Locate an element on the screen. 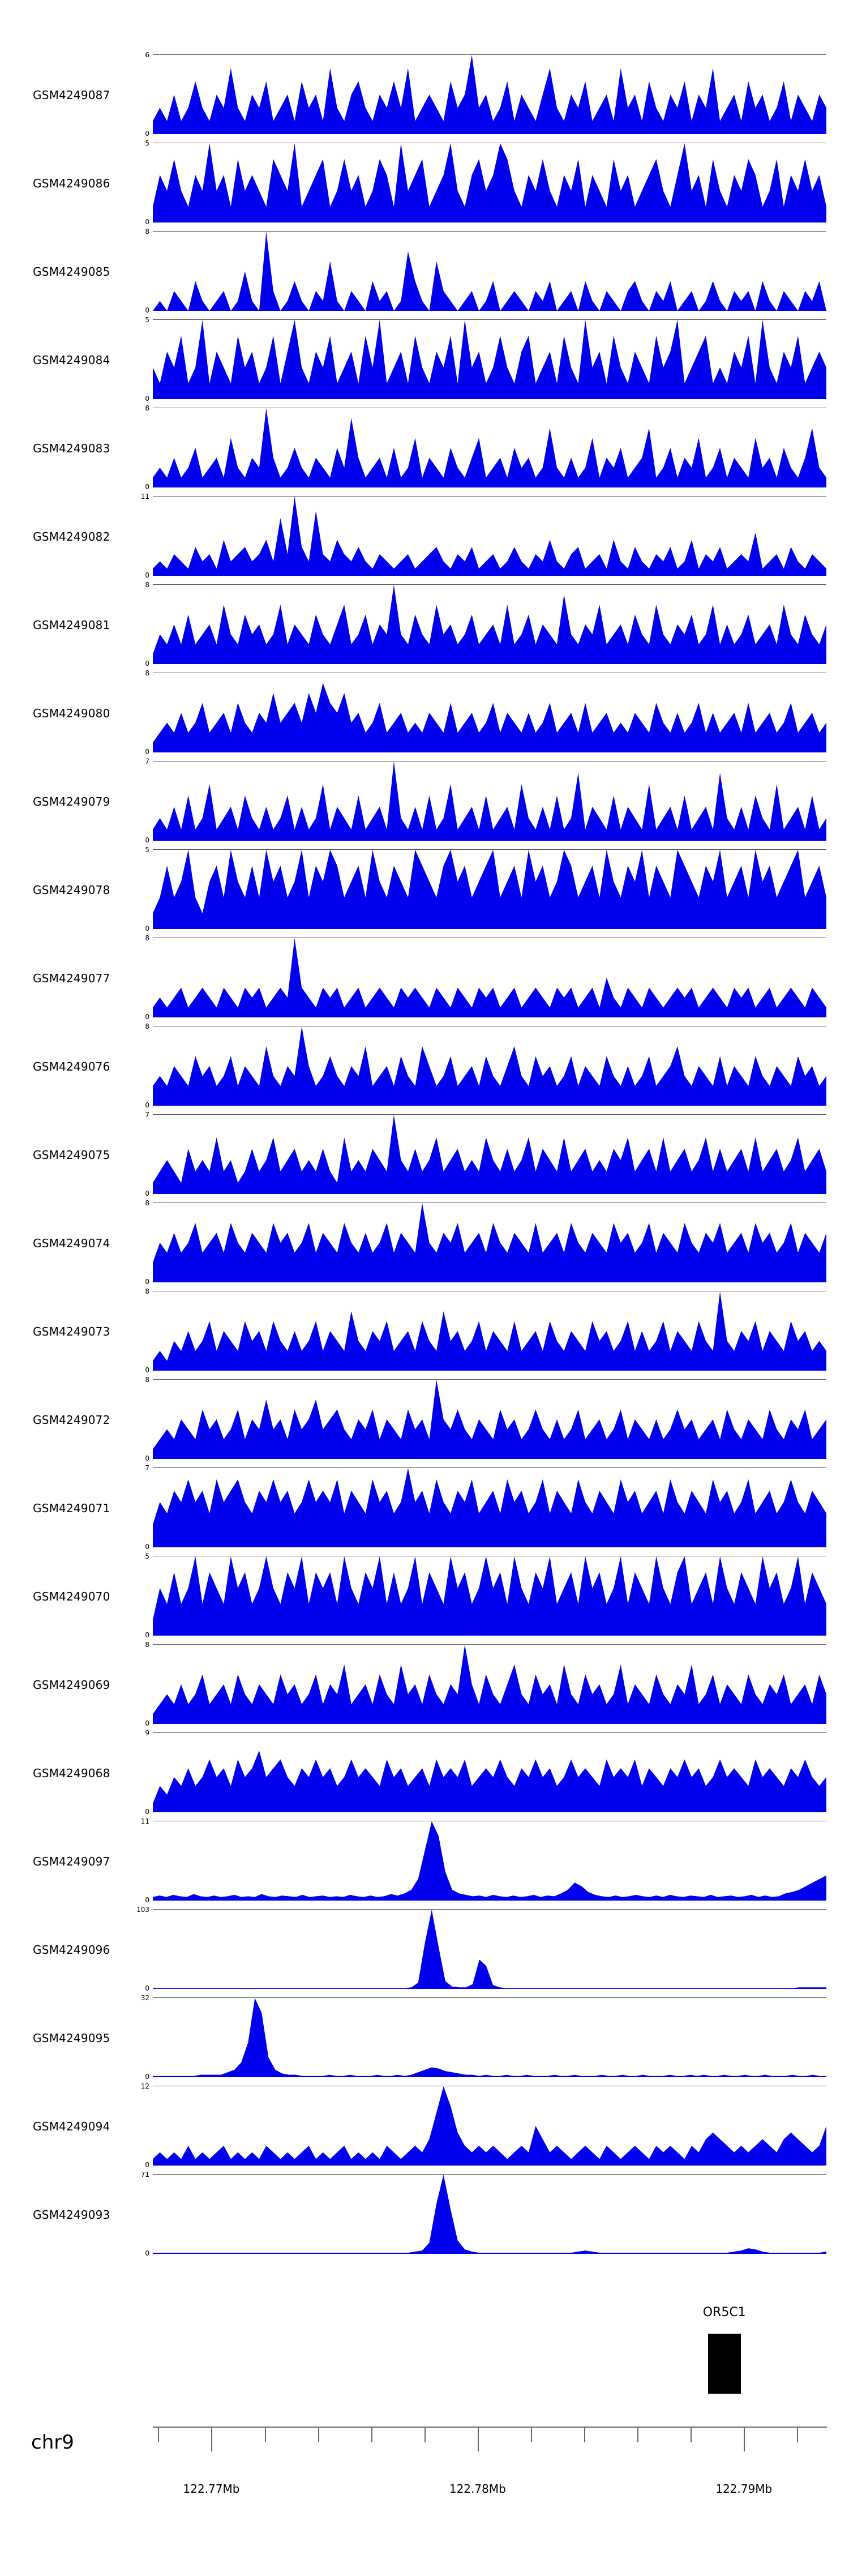  signal-track-row: GSM4249075 7 0 is located at coordinates (424, 1157).